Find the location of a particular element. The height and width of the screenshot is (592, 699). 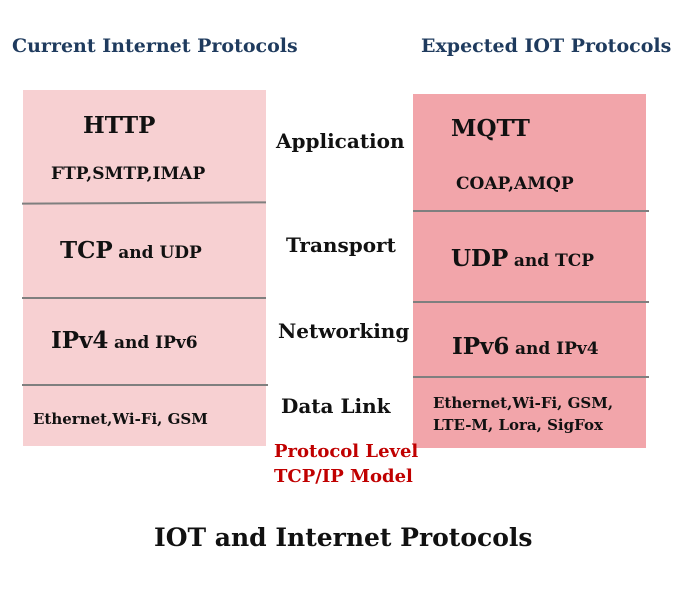

right-transport: UDP and TCP is located at coordinates (523, 258).